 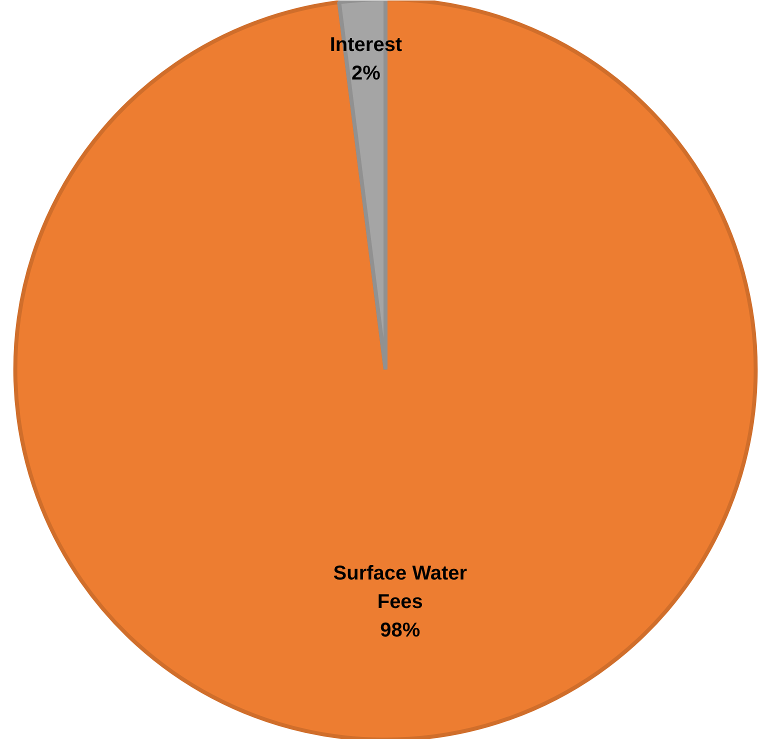 What do you see at coordinates (366, 73) in the screenshot?
I see `data-label: 2%` at bounding box center [366, 73].